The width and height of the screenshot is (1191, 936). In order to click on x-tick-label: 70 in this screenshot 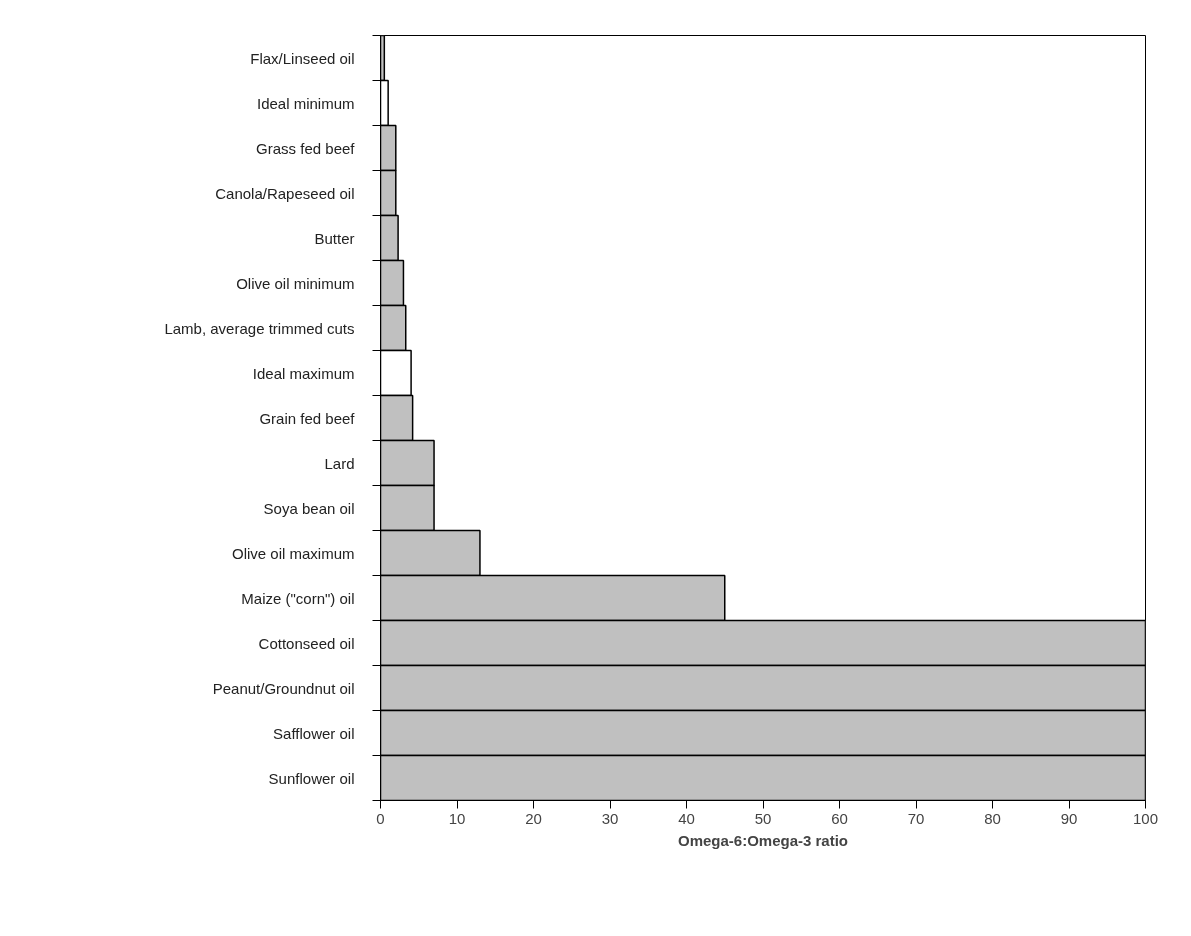, I will do `click(916, 818)`.